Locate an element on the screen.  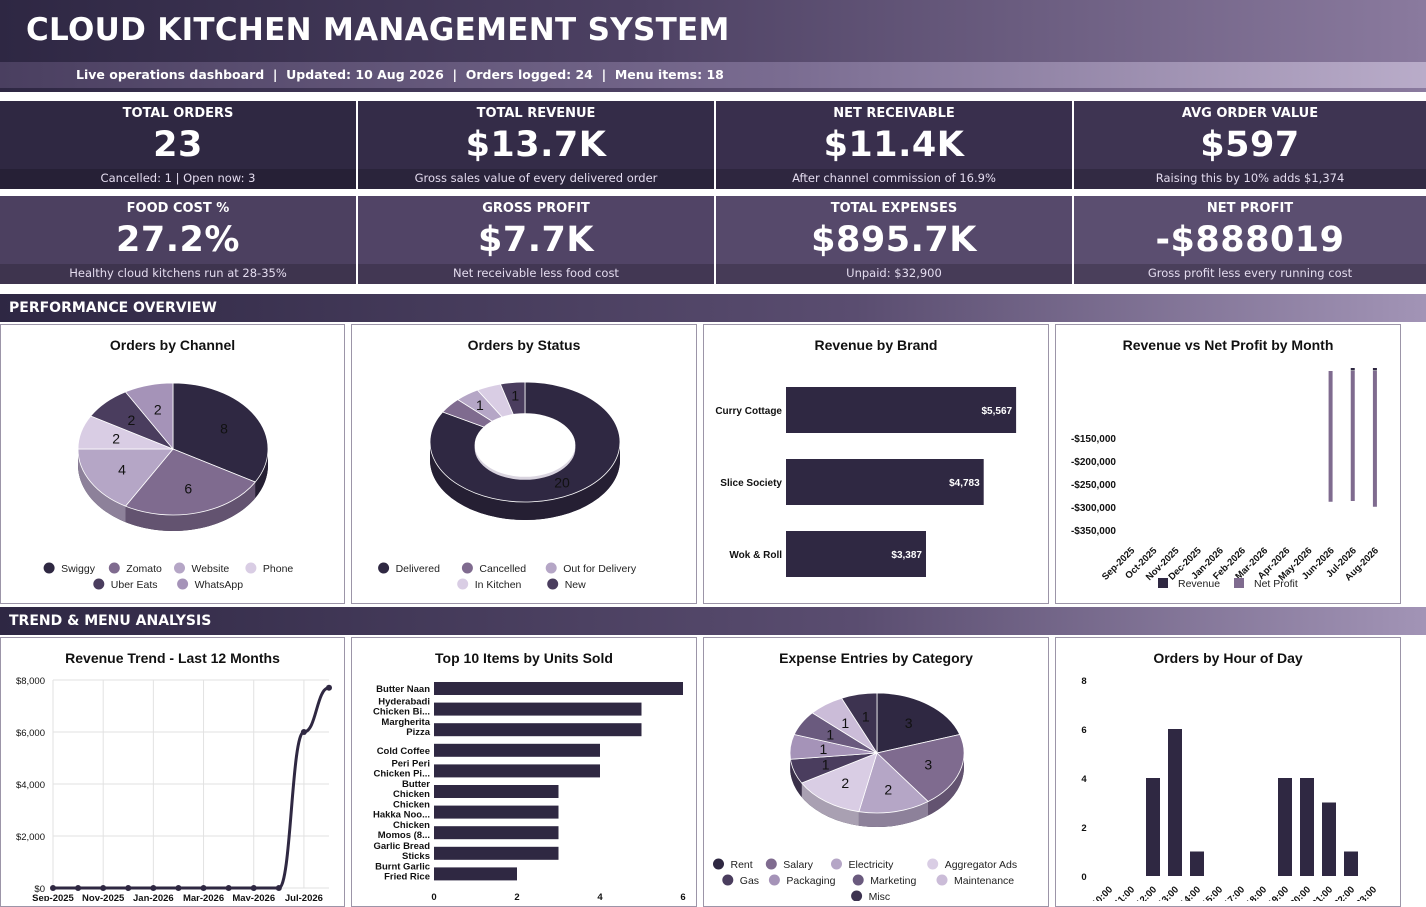
kpi-title: TOTAL EXPENSES is located at coordinates (894, 208).